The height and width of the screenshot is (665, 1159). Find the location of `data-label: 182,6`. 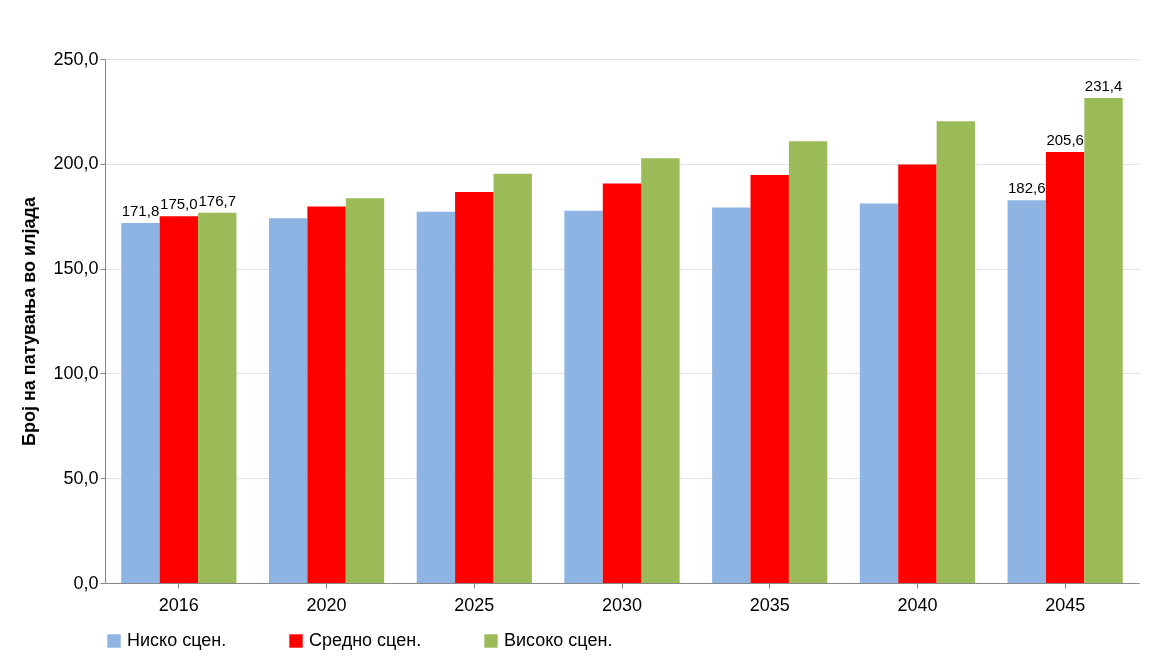

data-label: 182,6 is located at coordinates (1026, 188).